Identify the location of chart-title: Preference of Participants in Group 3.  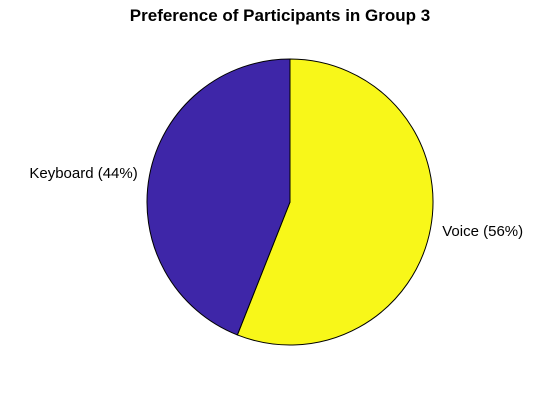
(280, 15).